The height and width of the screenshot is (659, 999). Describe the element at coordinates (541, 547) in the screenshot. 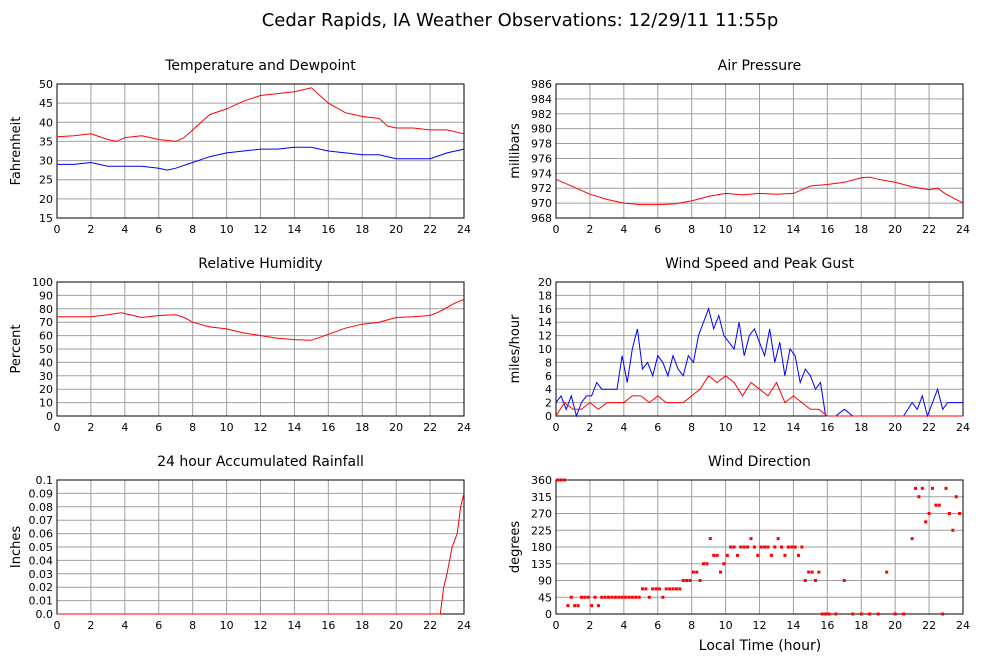

I see `y-tick-label: 180` at that location.